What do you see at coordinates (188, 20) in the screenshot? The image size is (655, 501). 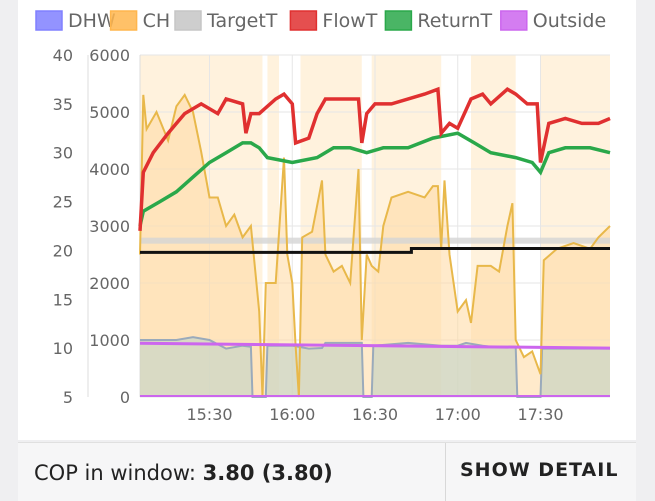 I see `legend-swatch-targett` at bounding box center [188, 20].